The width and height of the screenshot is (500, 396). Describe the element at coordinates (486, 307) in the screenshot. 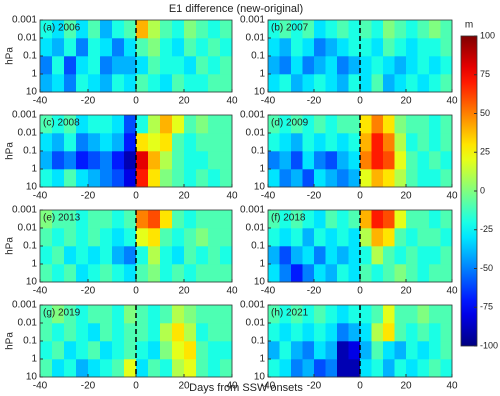

I see `colorbar-tick-label: -75` at that location.